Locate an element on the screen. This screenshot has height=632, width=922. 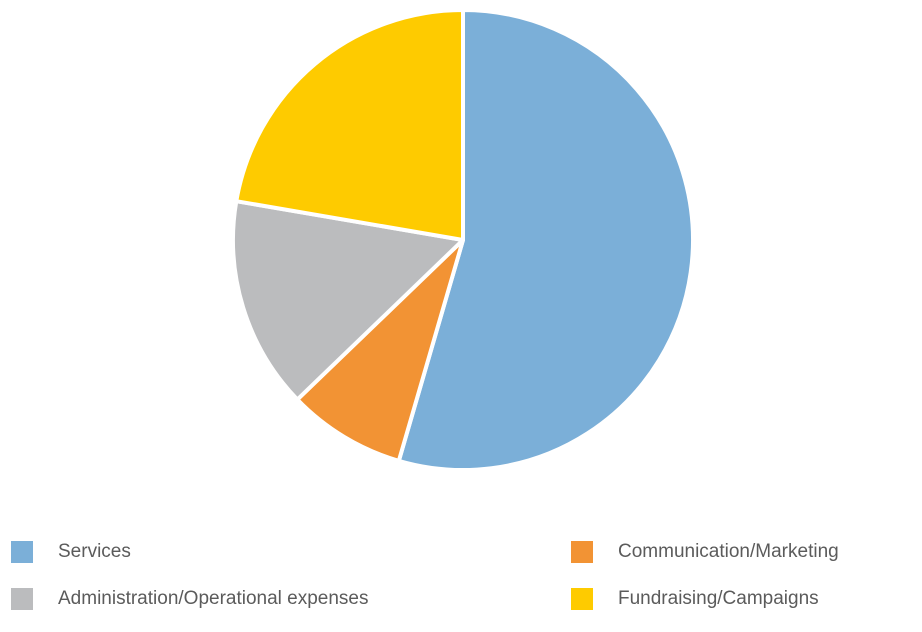
legend-swatch-communication-marketing is located at coordinates (582, 552).